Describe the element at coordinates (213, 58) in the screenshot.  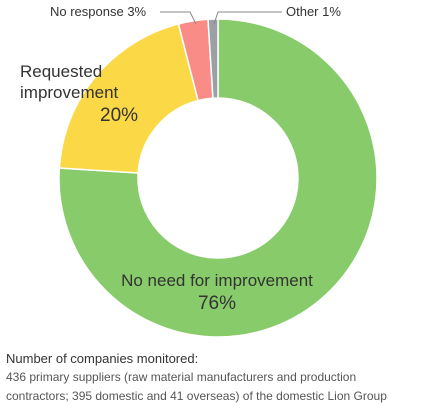
I see `slice-other` at that location.